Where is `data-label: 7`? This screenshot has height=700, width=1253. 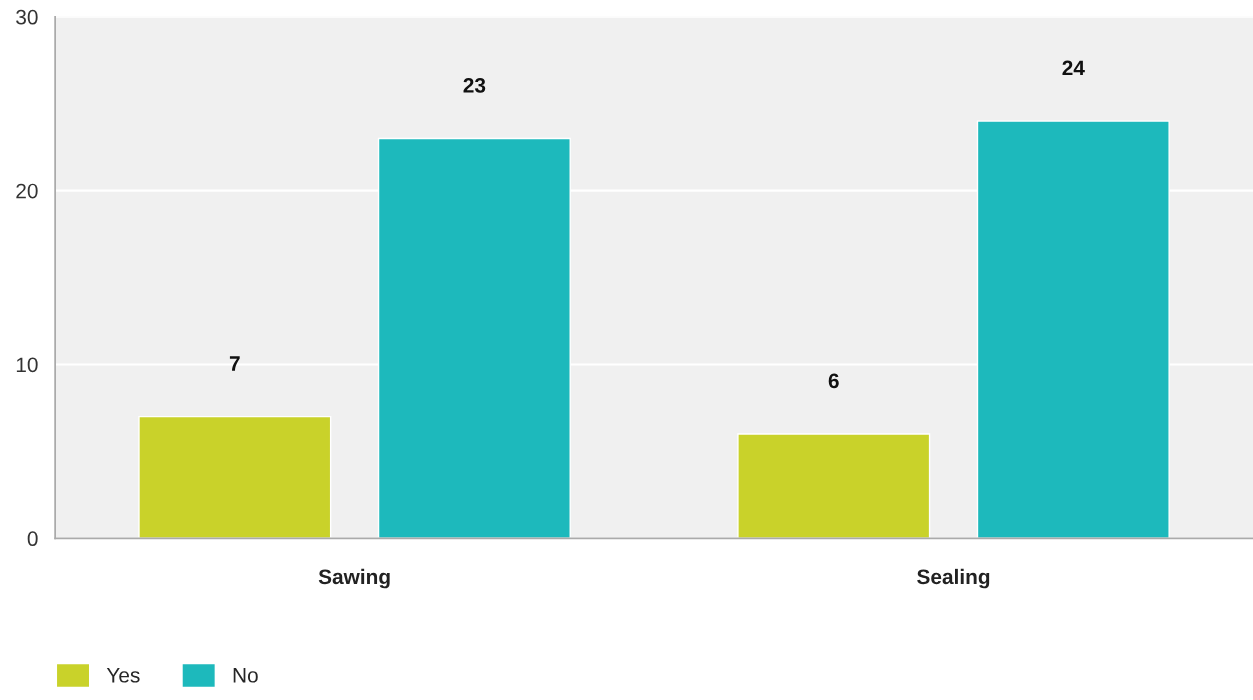 data-label: 7 is located at coordinates (234, 363).